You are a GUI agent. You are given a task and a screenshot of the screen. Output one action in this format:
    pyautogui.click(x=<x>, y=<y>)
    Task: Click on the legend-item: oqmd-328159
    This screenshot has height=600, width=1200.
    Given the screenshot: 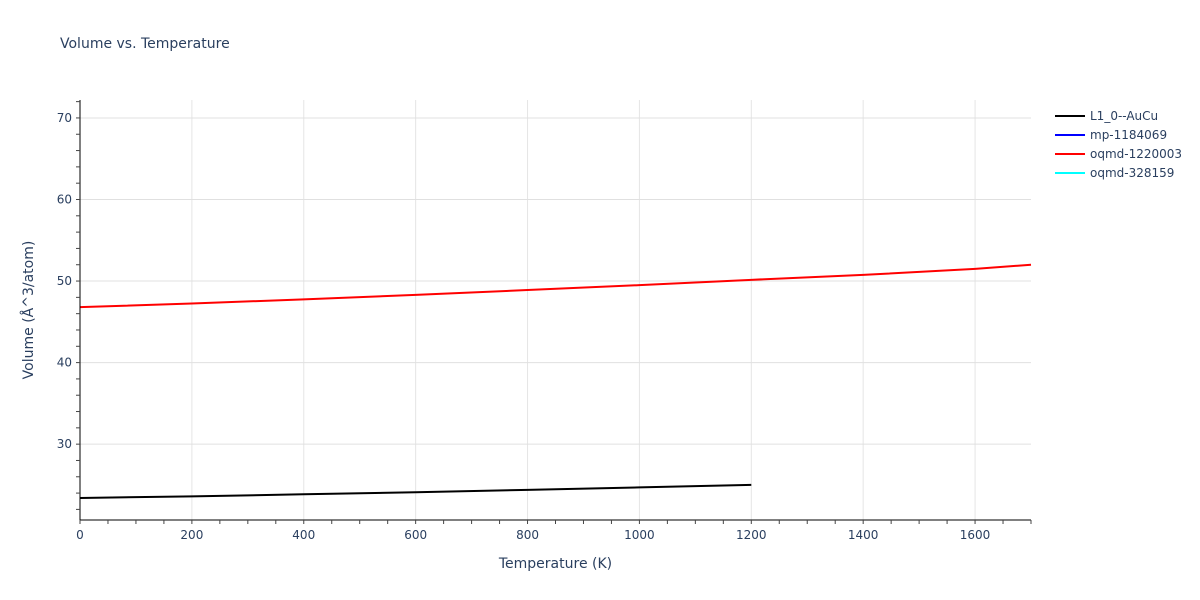 What is the action you would take?
    pyautogui.click(x=1118, y=172)
    